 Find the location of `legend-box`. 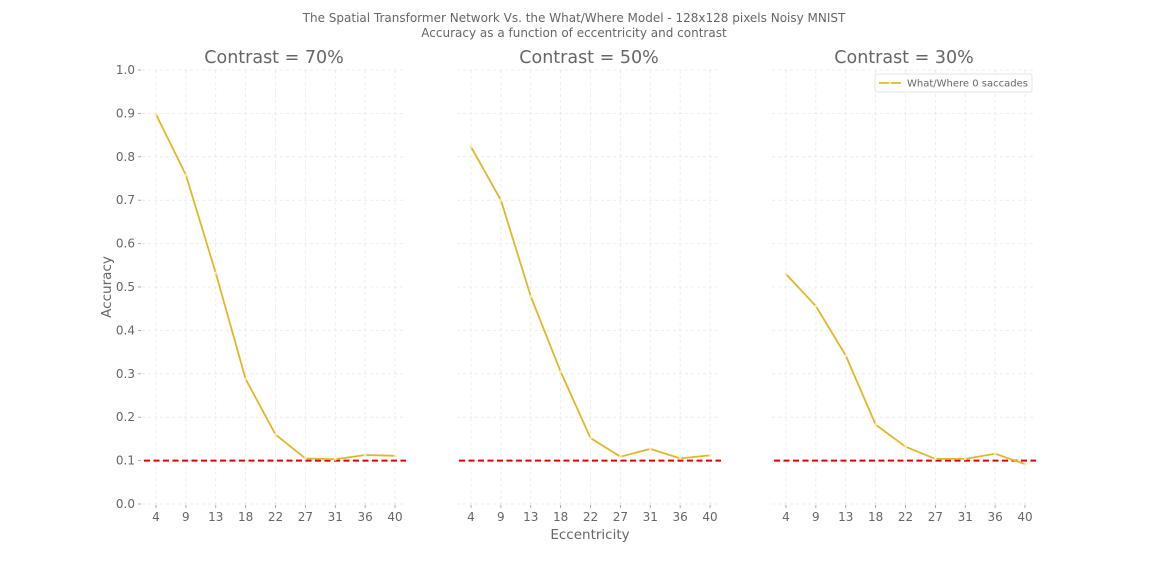

legend-box is located at coordinates (953, 83).